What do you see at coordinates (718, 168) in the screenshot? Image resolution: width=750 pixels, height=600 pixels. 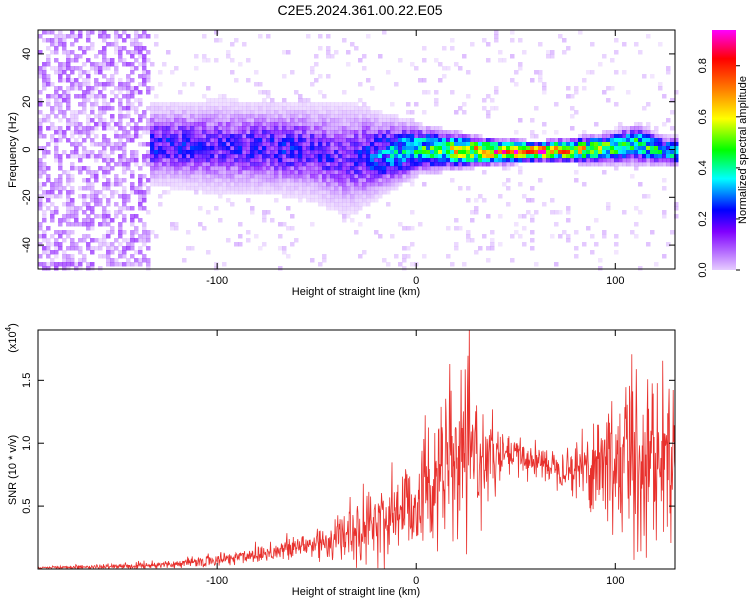 I see `colorbar-ticks: 0.00.20.40.60.8` at bounding box center [718, 168].